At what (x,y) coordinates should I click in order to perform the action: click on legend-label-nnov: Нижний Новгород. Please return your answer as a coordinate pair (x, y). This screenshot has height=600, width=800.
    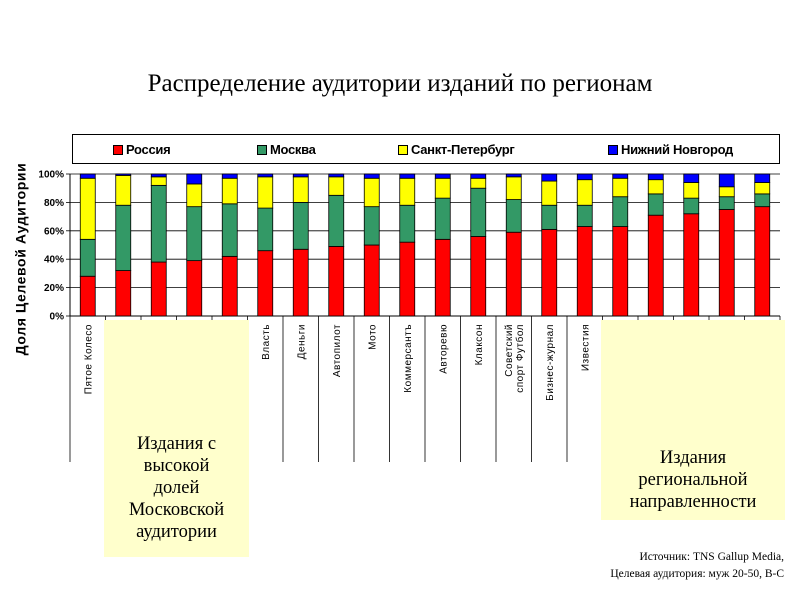
    Looking at the image, I should click on (677, 149).